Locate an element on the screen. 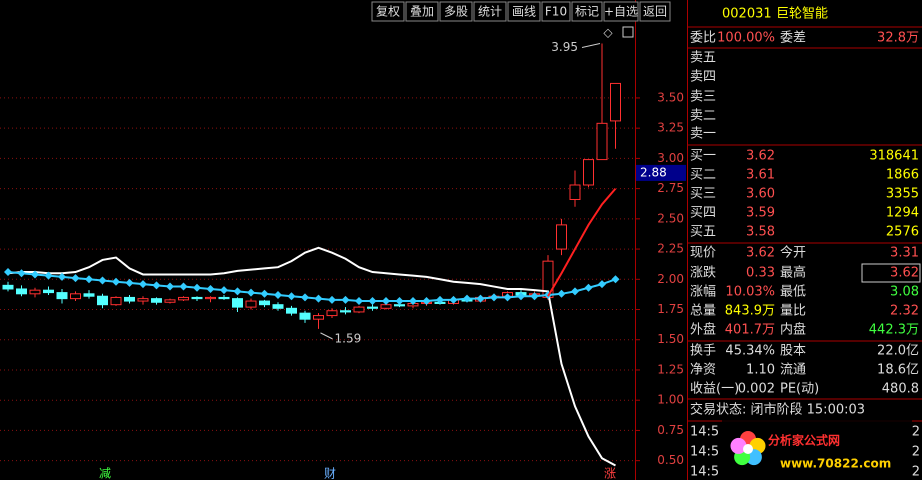 Image resolution: width=922 pixels, height=480 pixels. quote-label: 买四 is located at coordinates (703, 213).